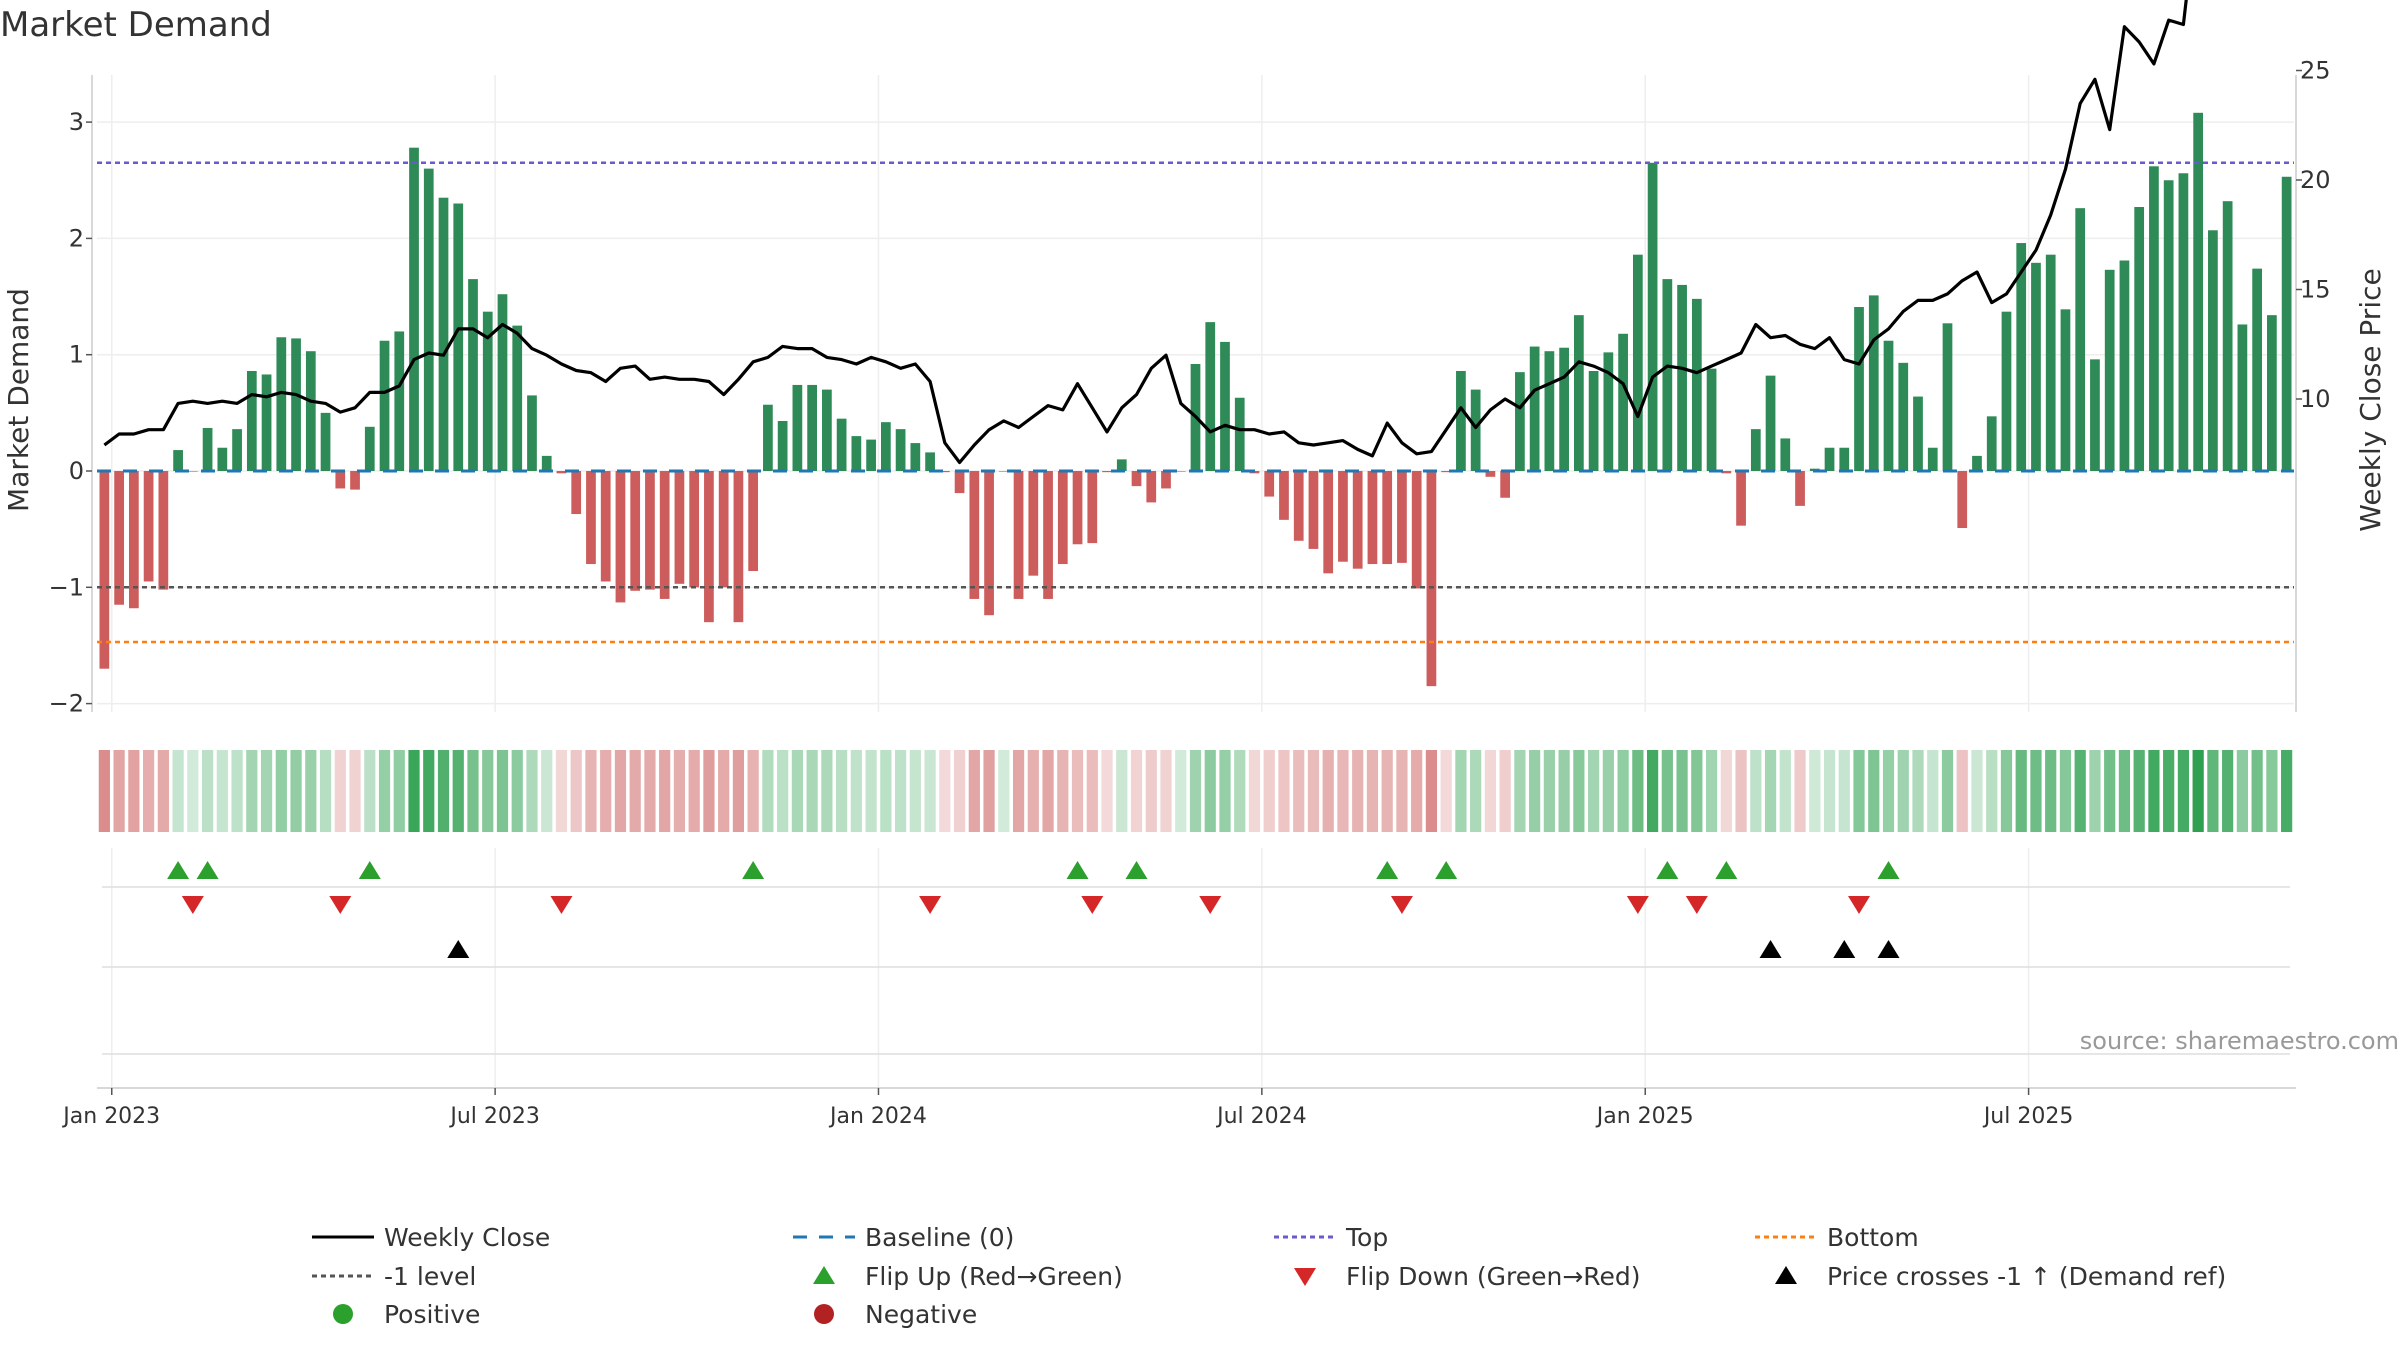  What do you see at coordinates (2028, 1116) in the screenshot?
I see `x-tick-label: Jul 2025` at bounding box center [2028, 1116].